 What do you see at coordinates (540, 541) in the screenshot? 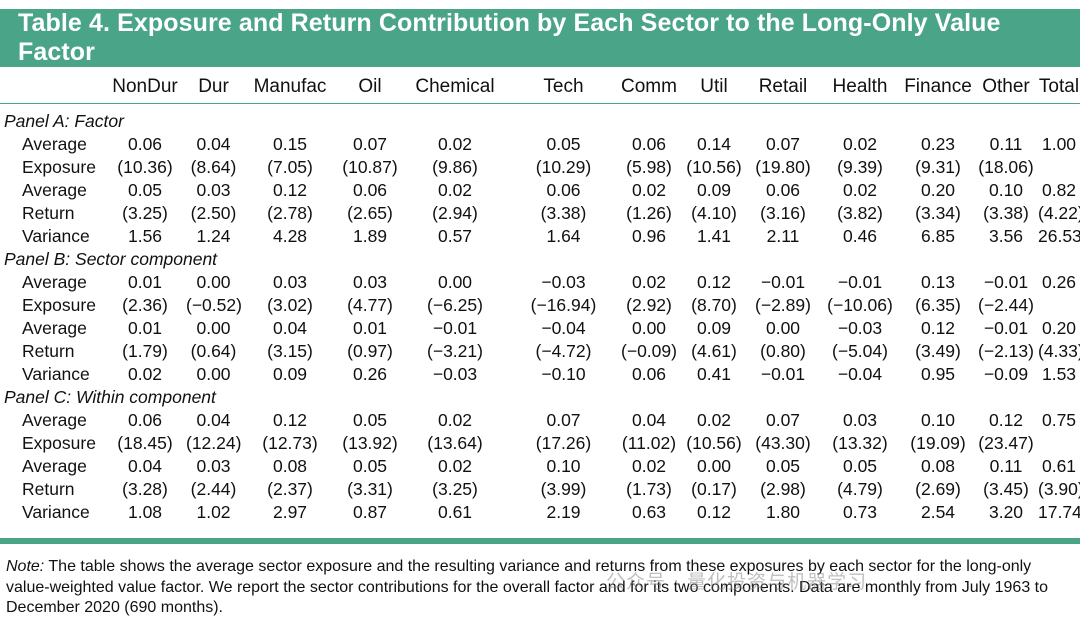
I see `bottom-rule` at bounding box center [540, 541].